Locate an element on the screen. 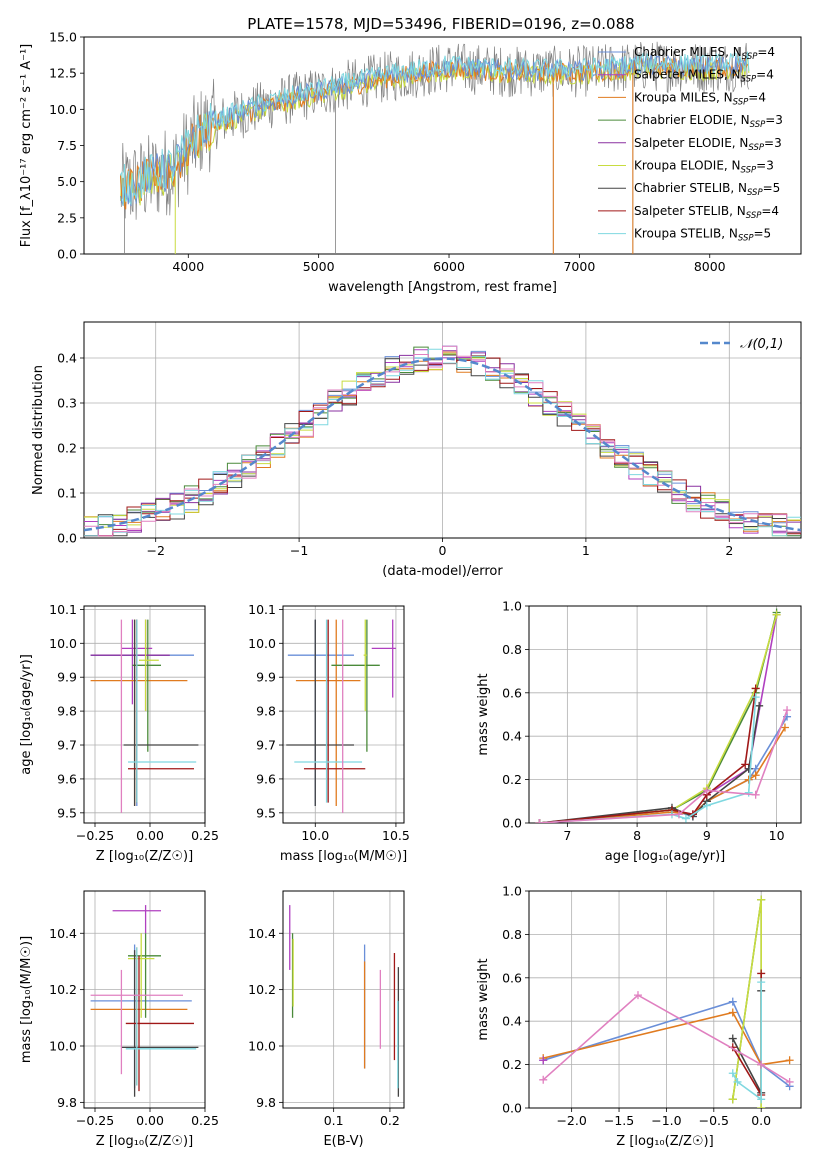 The width and height of the screenshot is (819, 1170). residuals-normal-curve is located at coordinates (442, 444).